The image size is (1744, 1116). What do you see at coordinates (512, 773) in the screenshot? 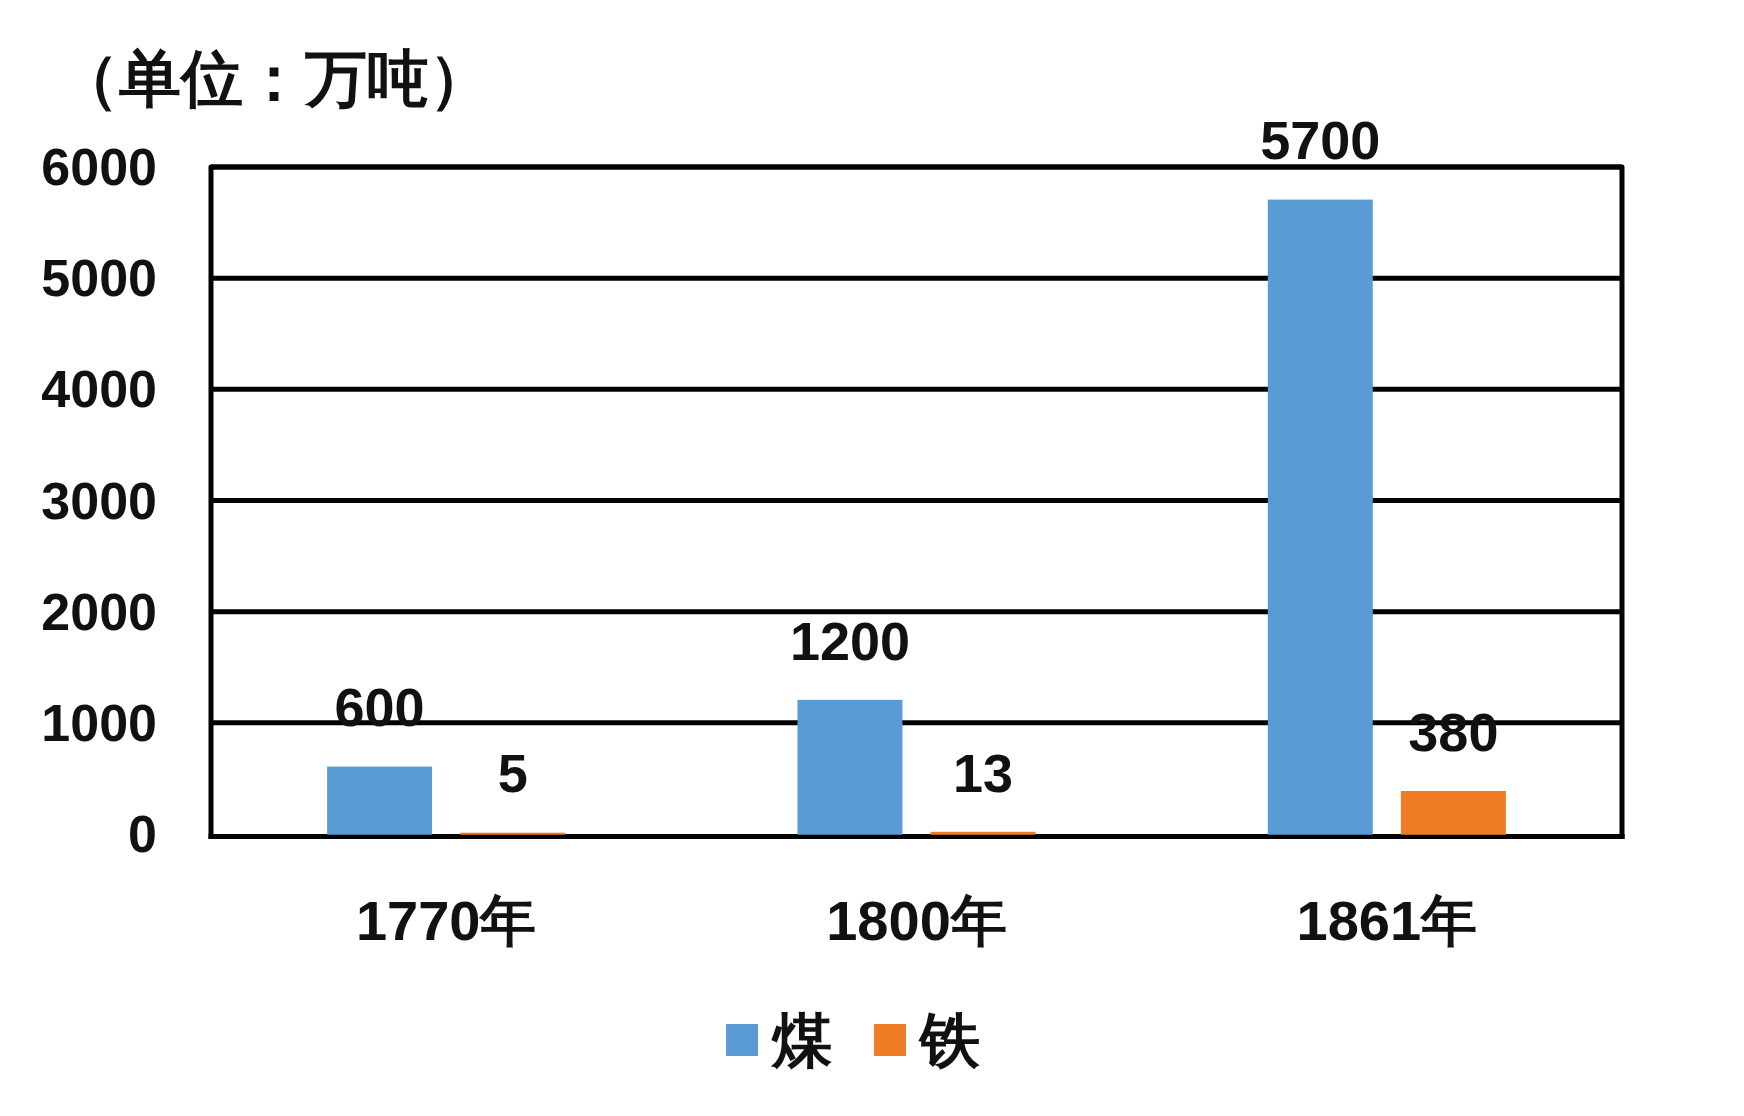
I see `data-label: 5` at bounding box center [512, 773].